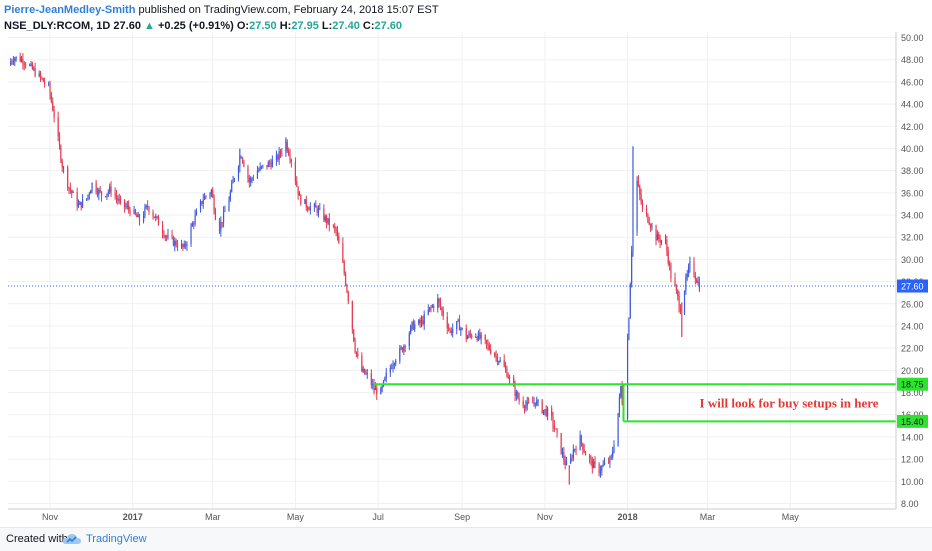 This screenshot has height=551, width=932. Describe the element at coordinates (912, 82) in the screenshot. I see `y-tick-label: 46.00` at that location.